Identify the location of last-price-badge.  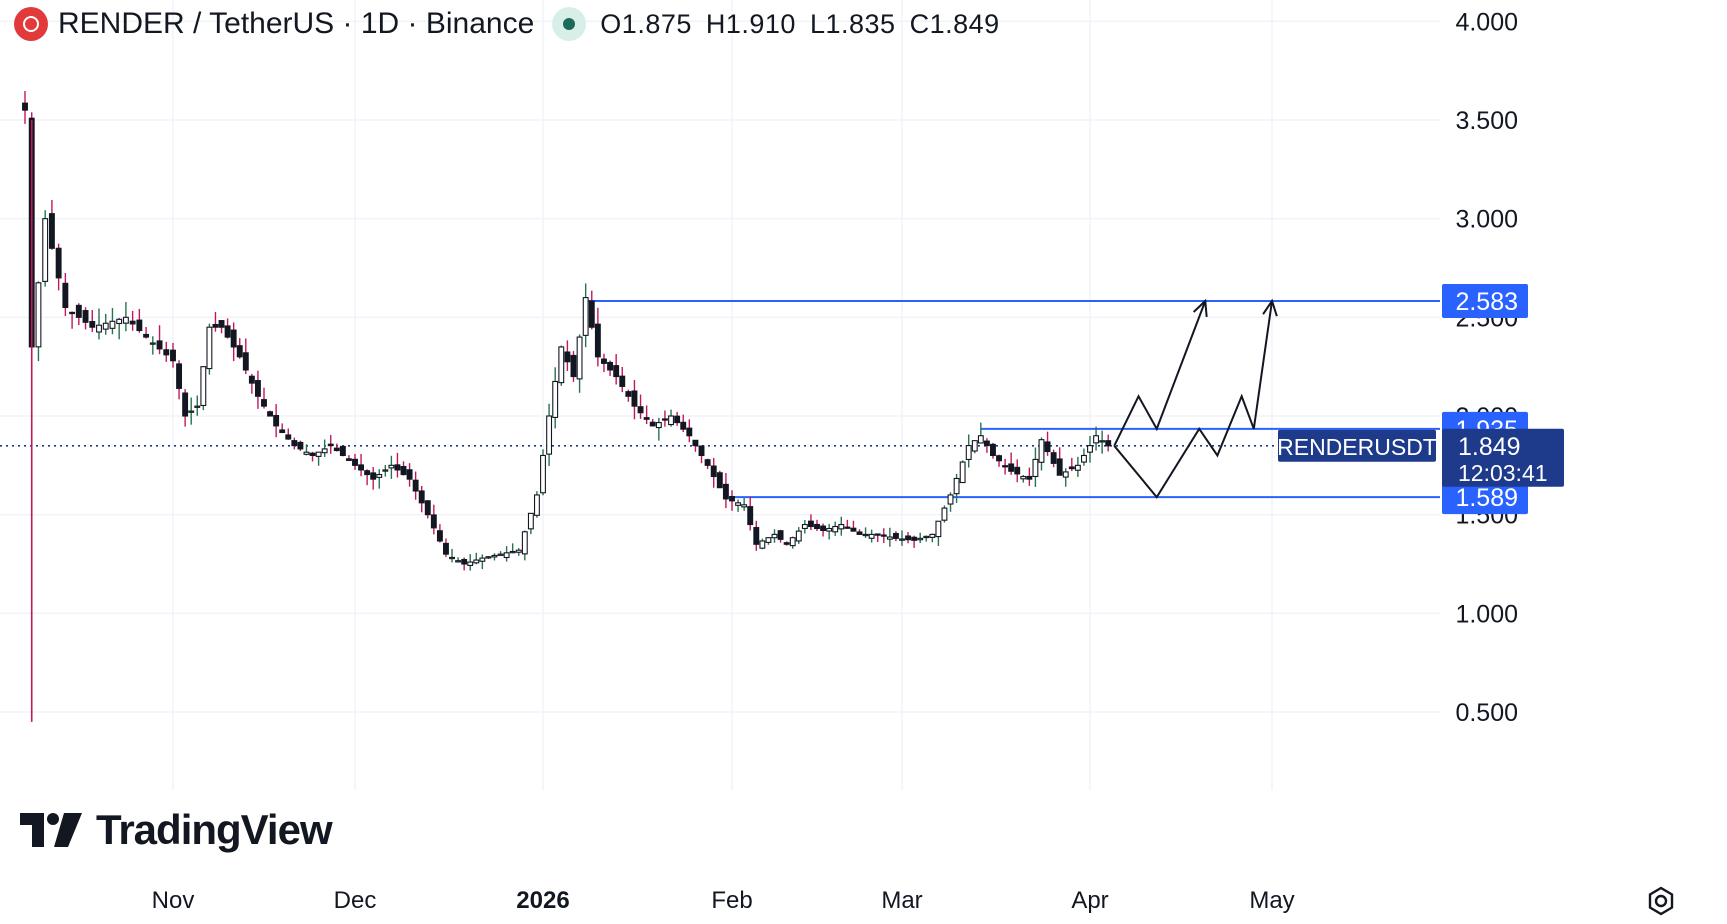
(1503, 457).